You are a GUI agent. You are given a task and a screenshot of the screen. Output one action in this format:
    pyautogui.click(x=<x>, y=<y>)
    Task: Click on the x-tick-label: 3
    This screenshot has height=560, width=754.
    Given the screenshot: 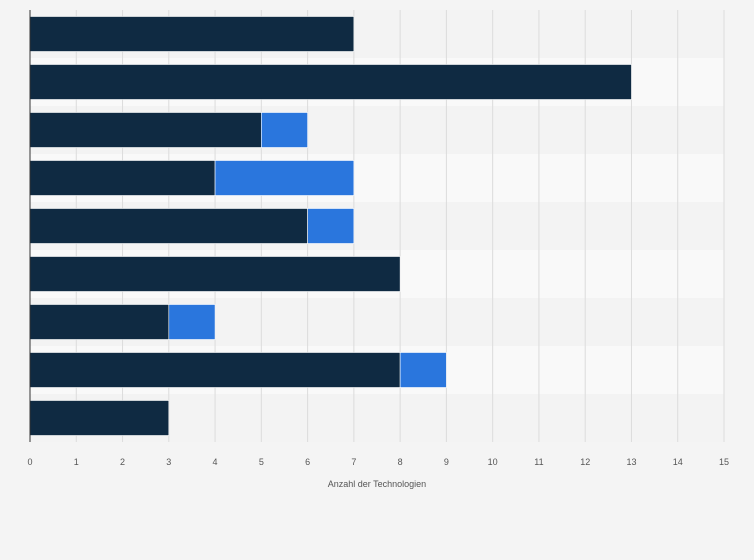 What is the action you would take?
    pyautogui.click(x=168, y=462)
    